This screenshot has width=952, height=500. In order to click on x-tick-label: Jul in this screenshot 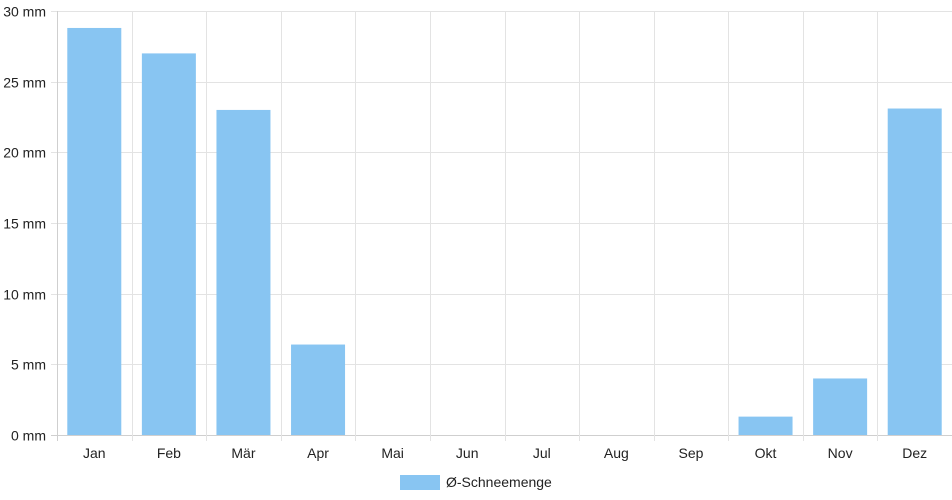, I will do `click(542, 453)`.